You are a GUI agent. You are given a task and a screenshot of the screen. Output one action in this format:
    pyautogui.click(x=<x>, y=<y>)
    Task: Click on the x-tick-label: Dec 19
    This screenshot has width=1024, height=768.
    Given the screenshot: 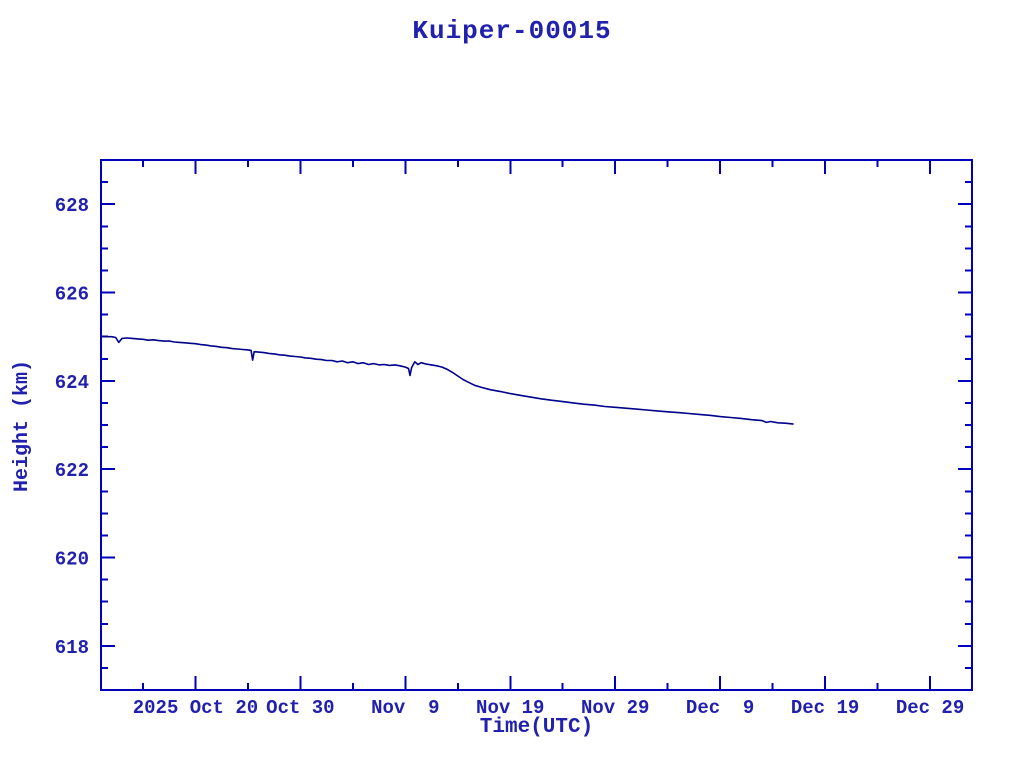 What is the action you would take?
    pyautogui.click(x=825, y=708)
    